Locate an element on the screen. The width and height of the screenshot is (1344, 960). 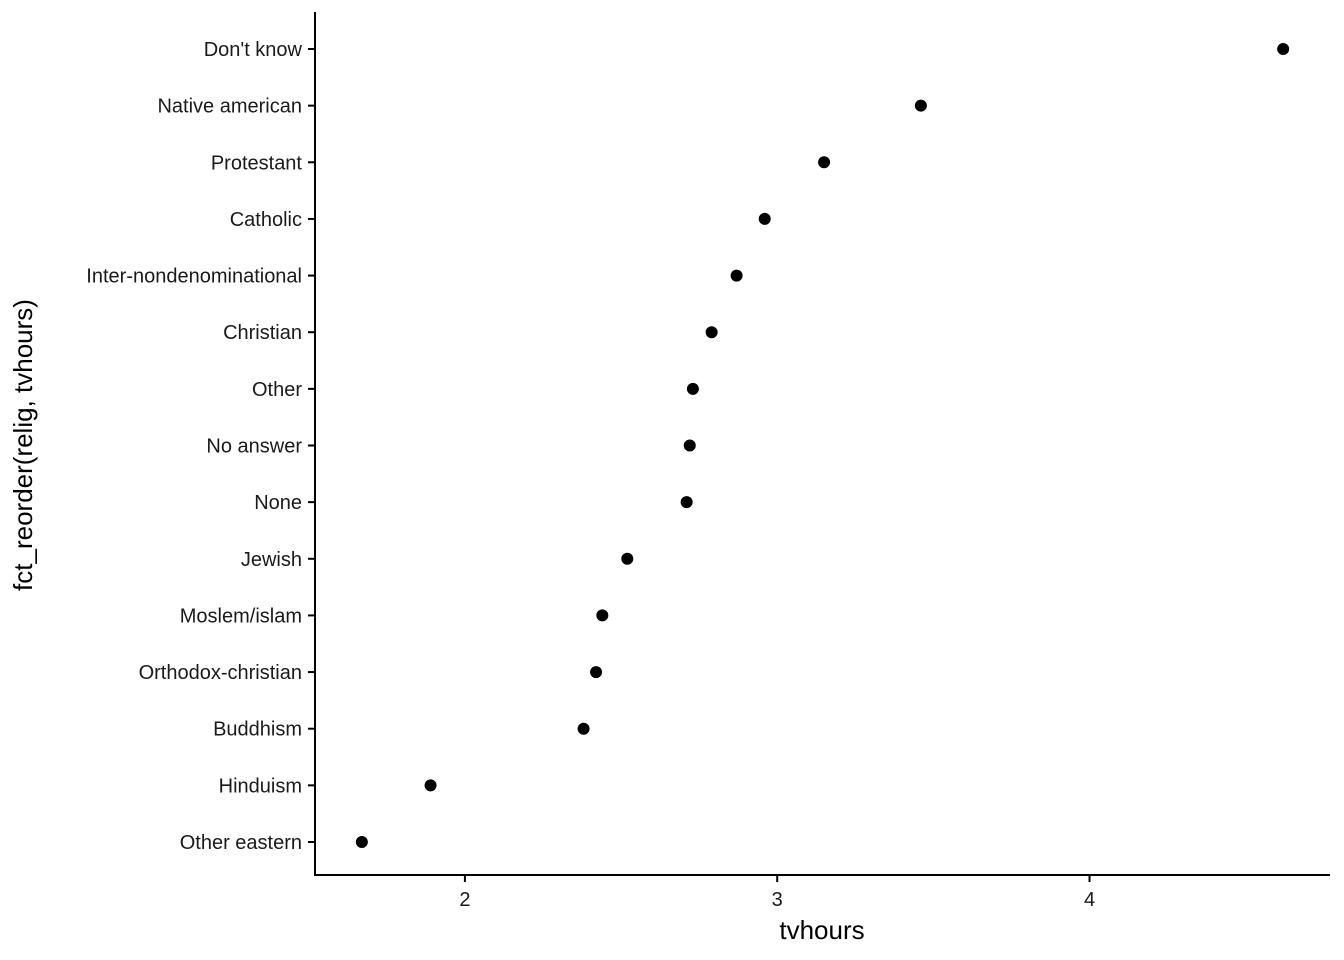
y-tick-label: Christian is located at coordinates (262, 333).